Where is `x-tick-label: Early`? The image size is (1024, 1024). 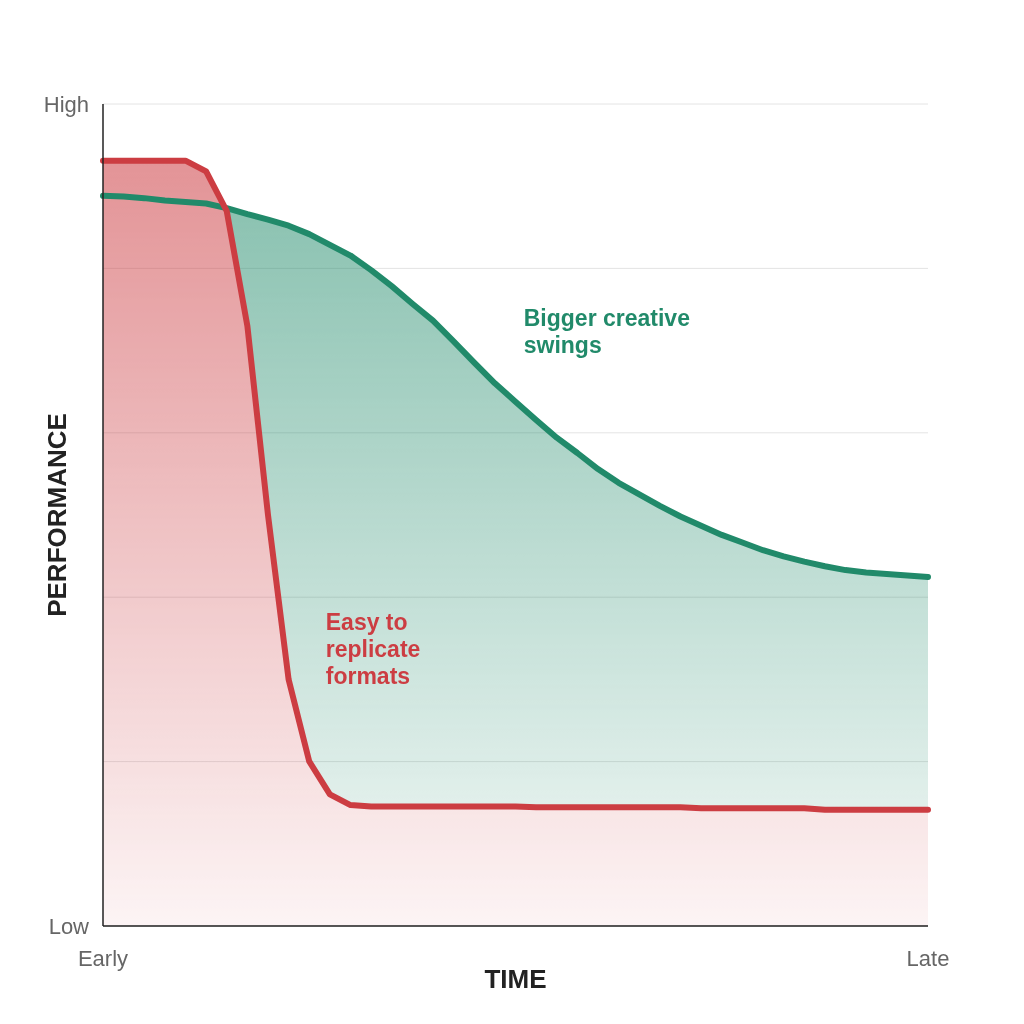 x-tick-label: Early is located at coordinates (103, 958).